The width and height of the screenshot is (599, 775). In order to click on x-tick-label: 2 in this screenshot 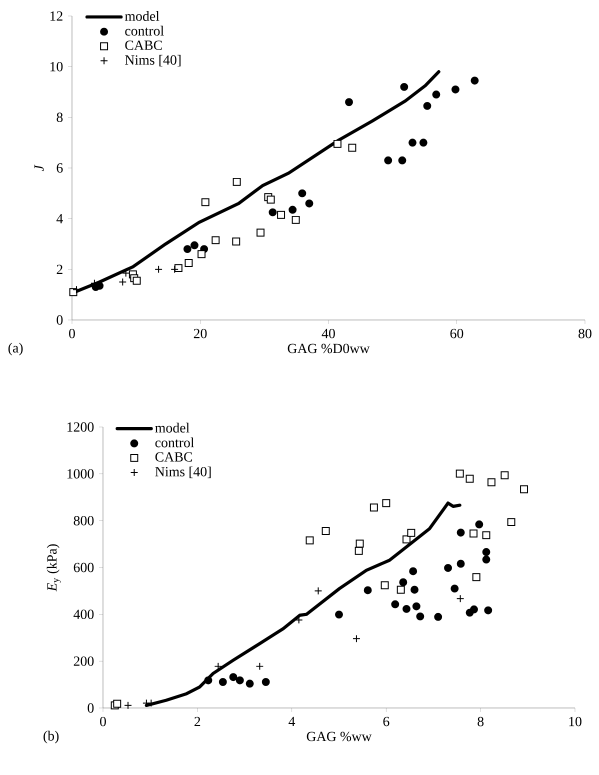, I will do `click(197, 721)`.